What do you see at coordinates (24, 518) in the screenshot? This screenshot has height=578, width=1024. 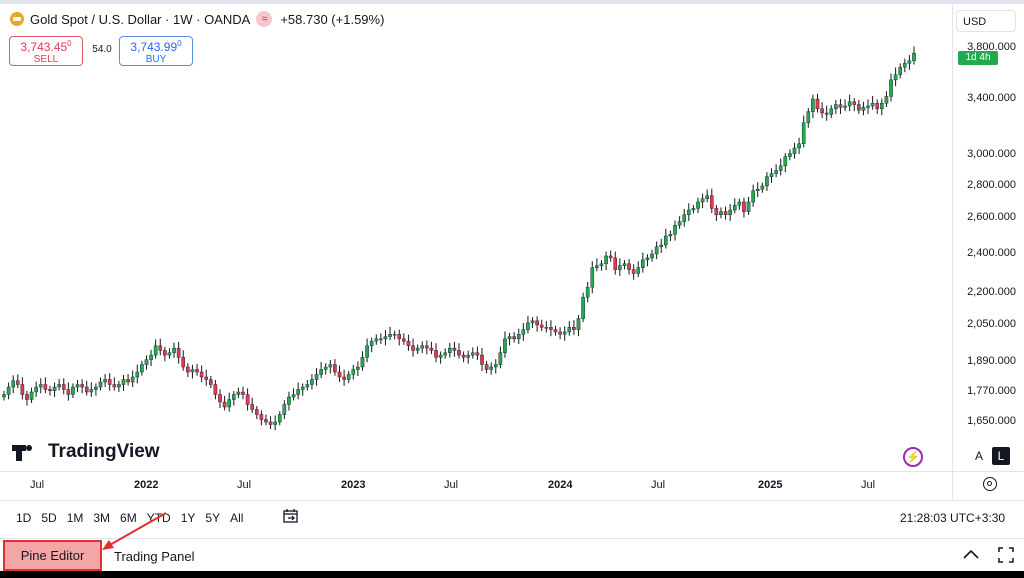 I see `range-button-1d: 1D` at bounding box center [24, 518].